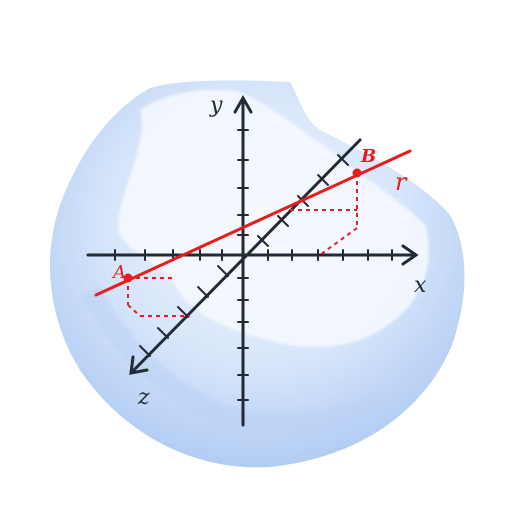  What do you see at coordinates (410, 255) in the screenshot?
I see `x-axis-arrowhead` at bounding box center [410, 255].